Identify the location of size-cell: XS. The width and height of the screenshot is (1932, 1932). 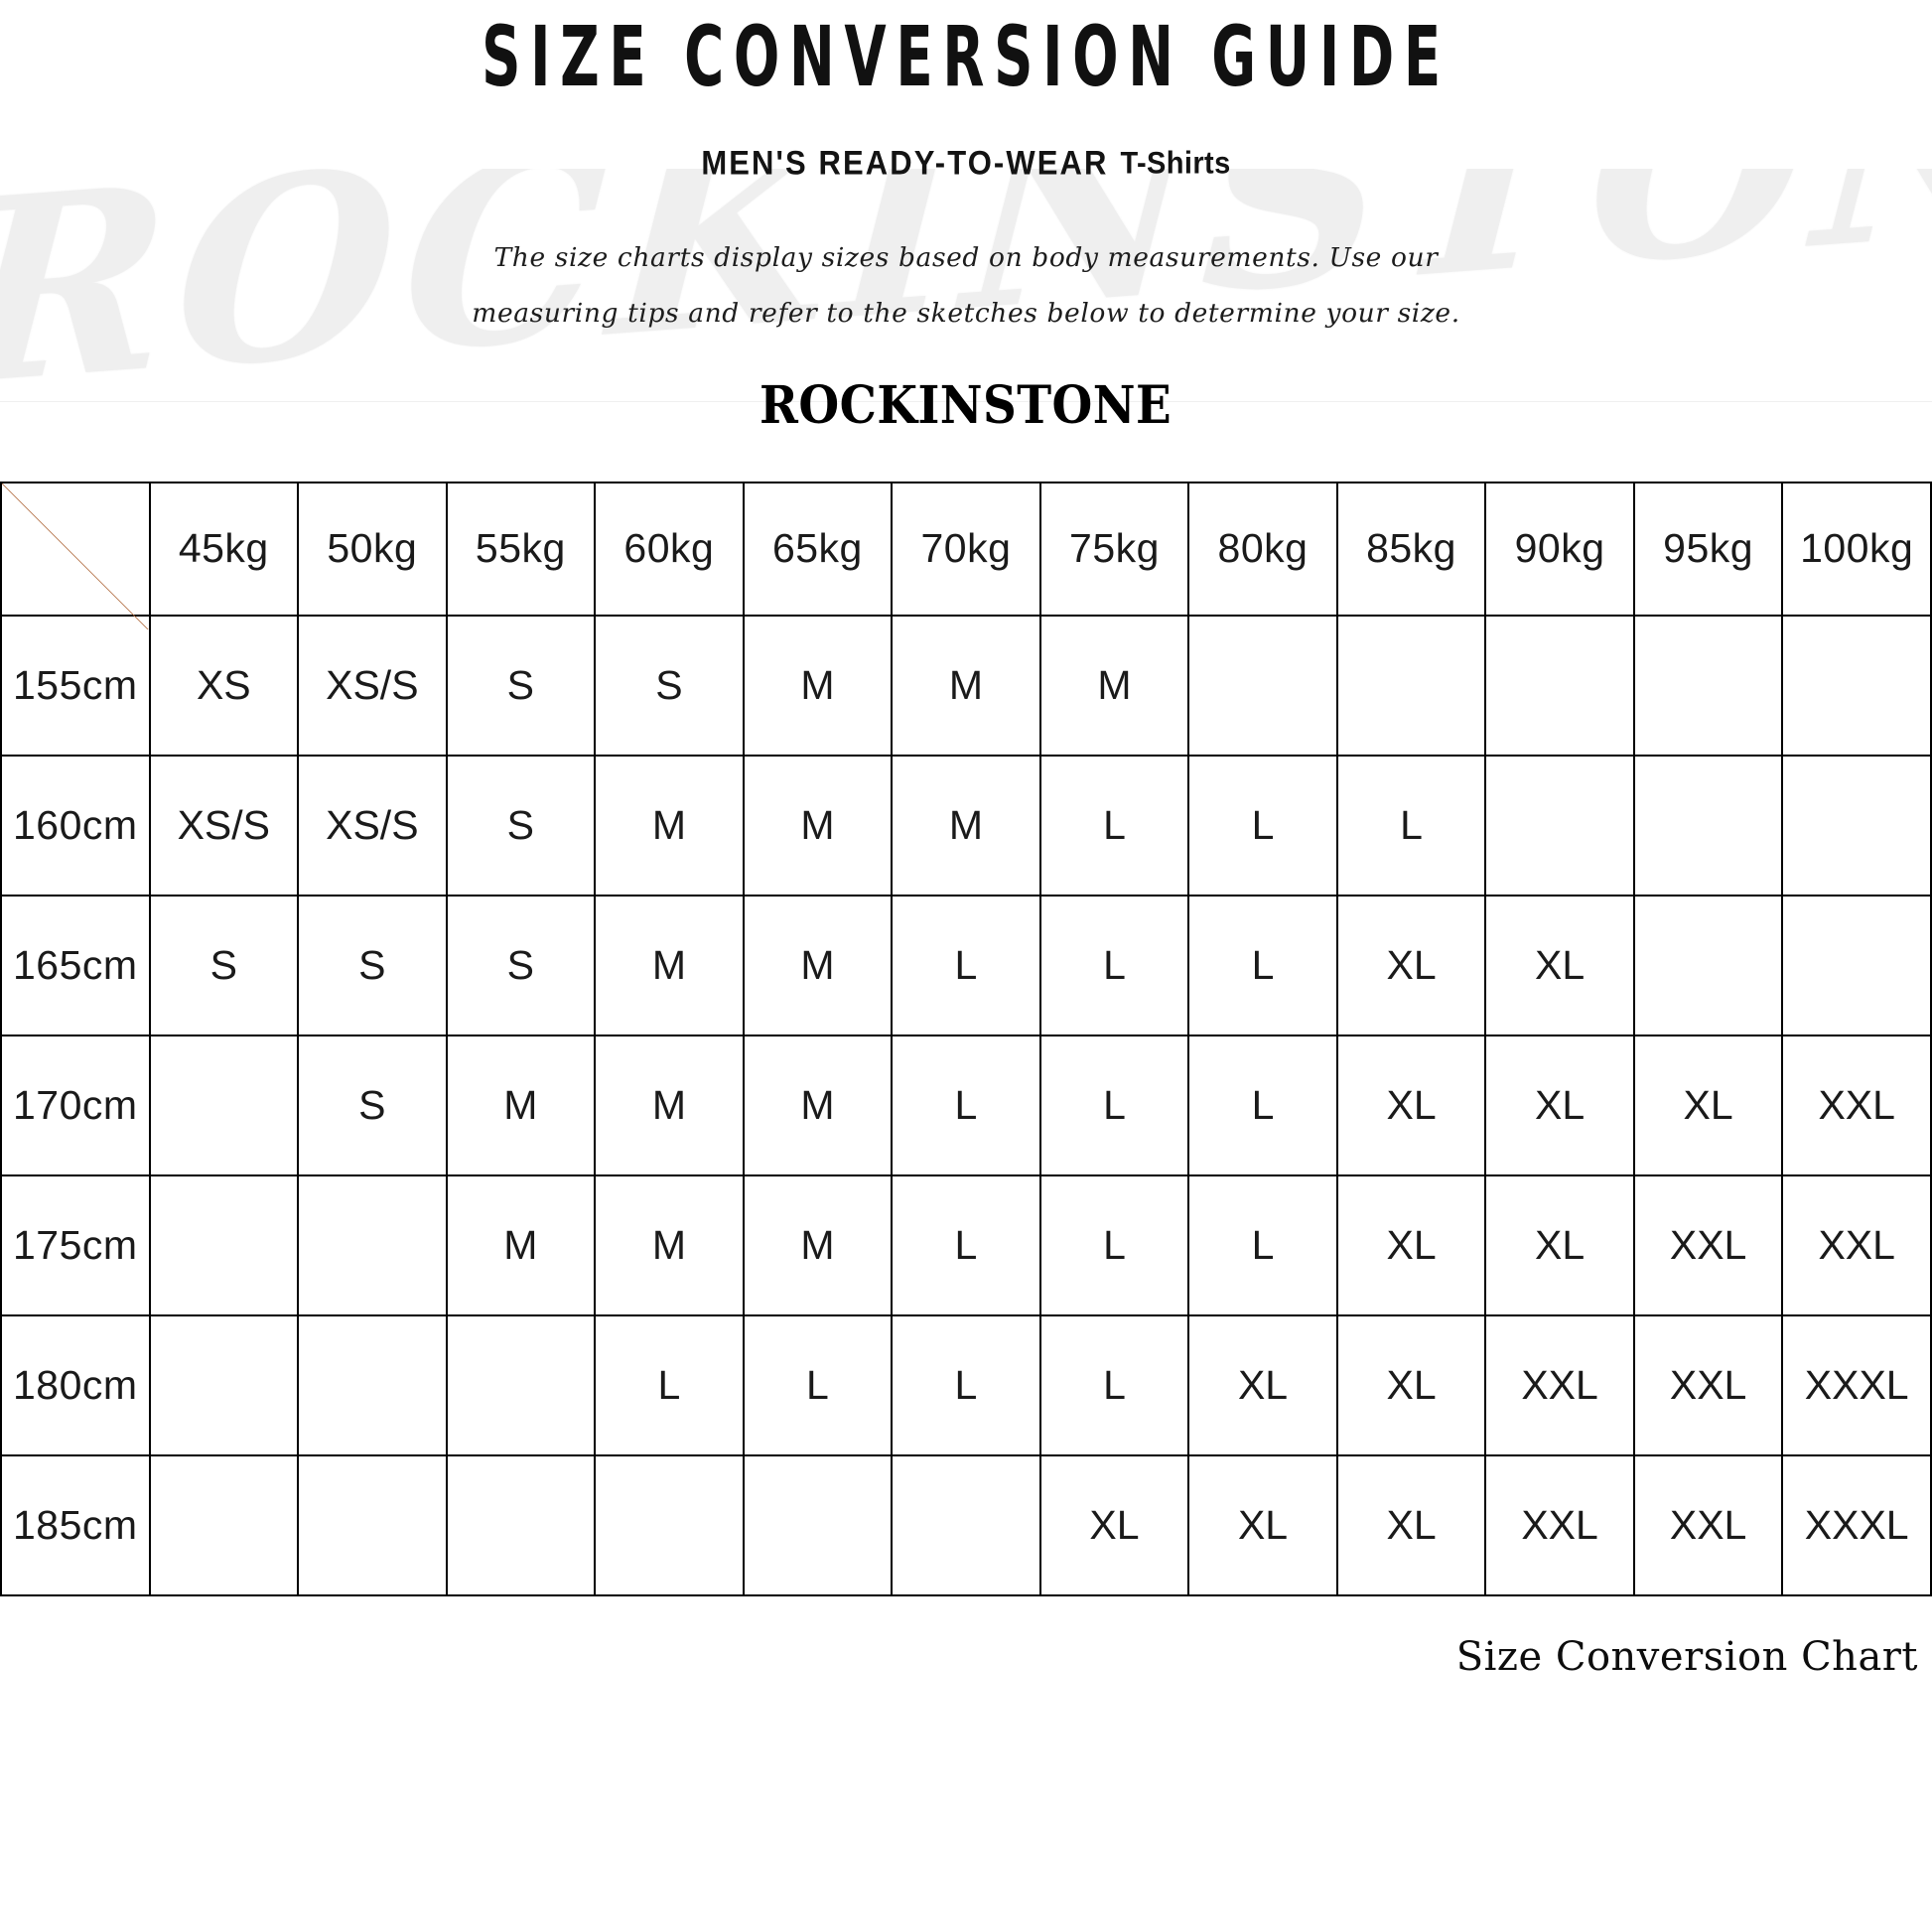
(224, 686).